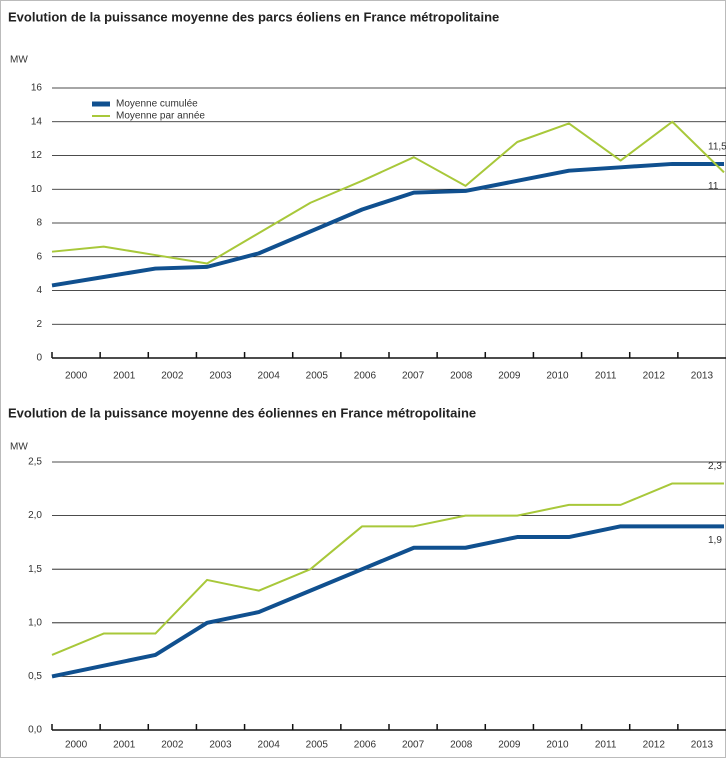 Image resolution: width=726 pixels, height=758 pixels. What do you see at coordinates (157, 104) in the screenshot?
I see `legend-label: Moyenne cumulée` at bounding box center [157, 104].